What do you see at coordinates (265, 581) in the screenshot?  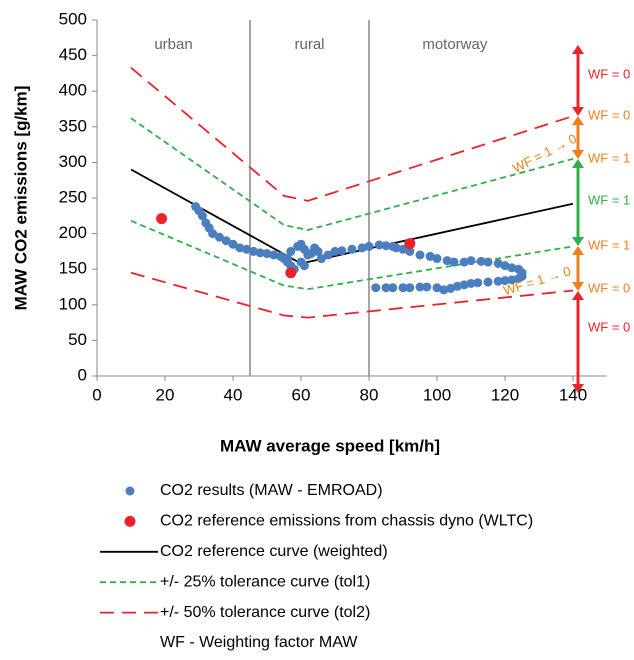 I see `legend-label: +/- 25% tolerance curve (tol1)` at bounding box center [265, 581].